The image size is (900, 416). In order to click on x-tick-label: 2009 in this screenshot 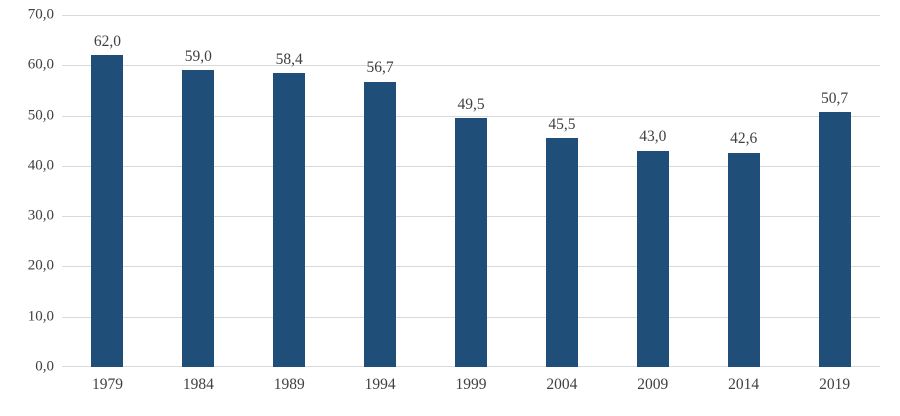, I will do `click(653, 384)`.